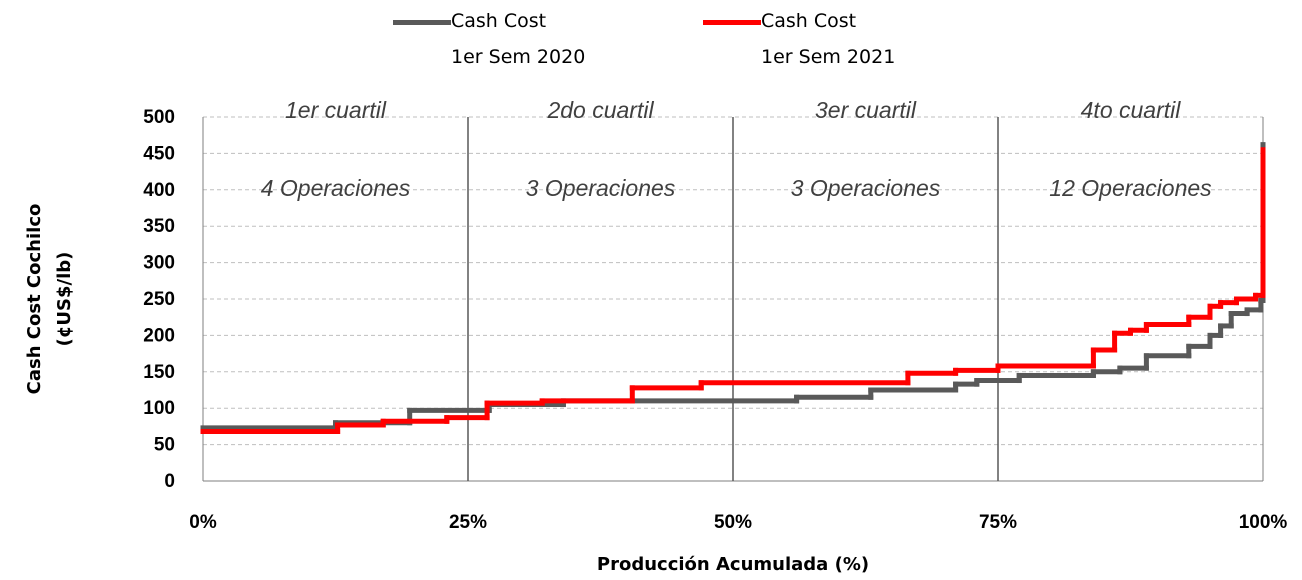  I want to click on operations-label: 4 Operaciones, so click(336, 188).